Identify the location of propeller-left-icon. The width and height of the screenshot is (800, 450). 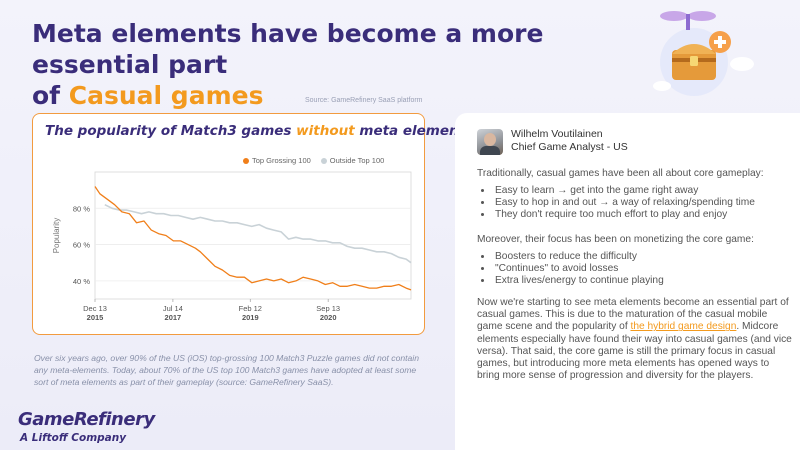
(674, 16).